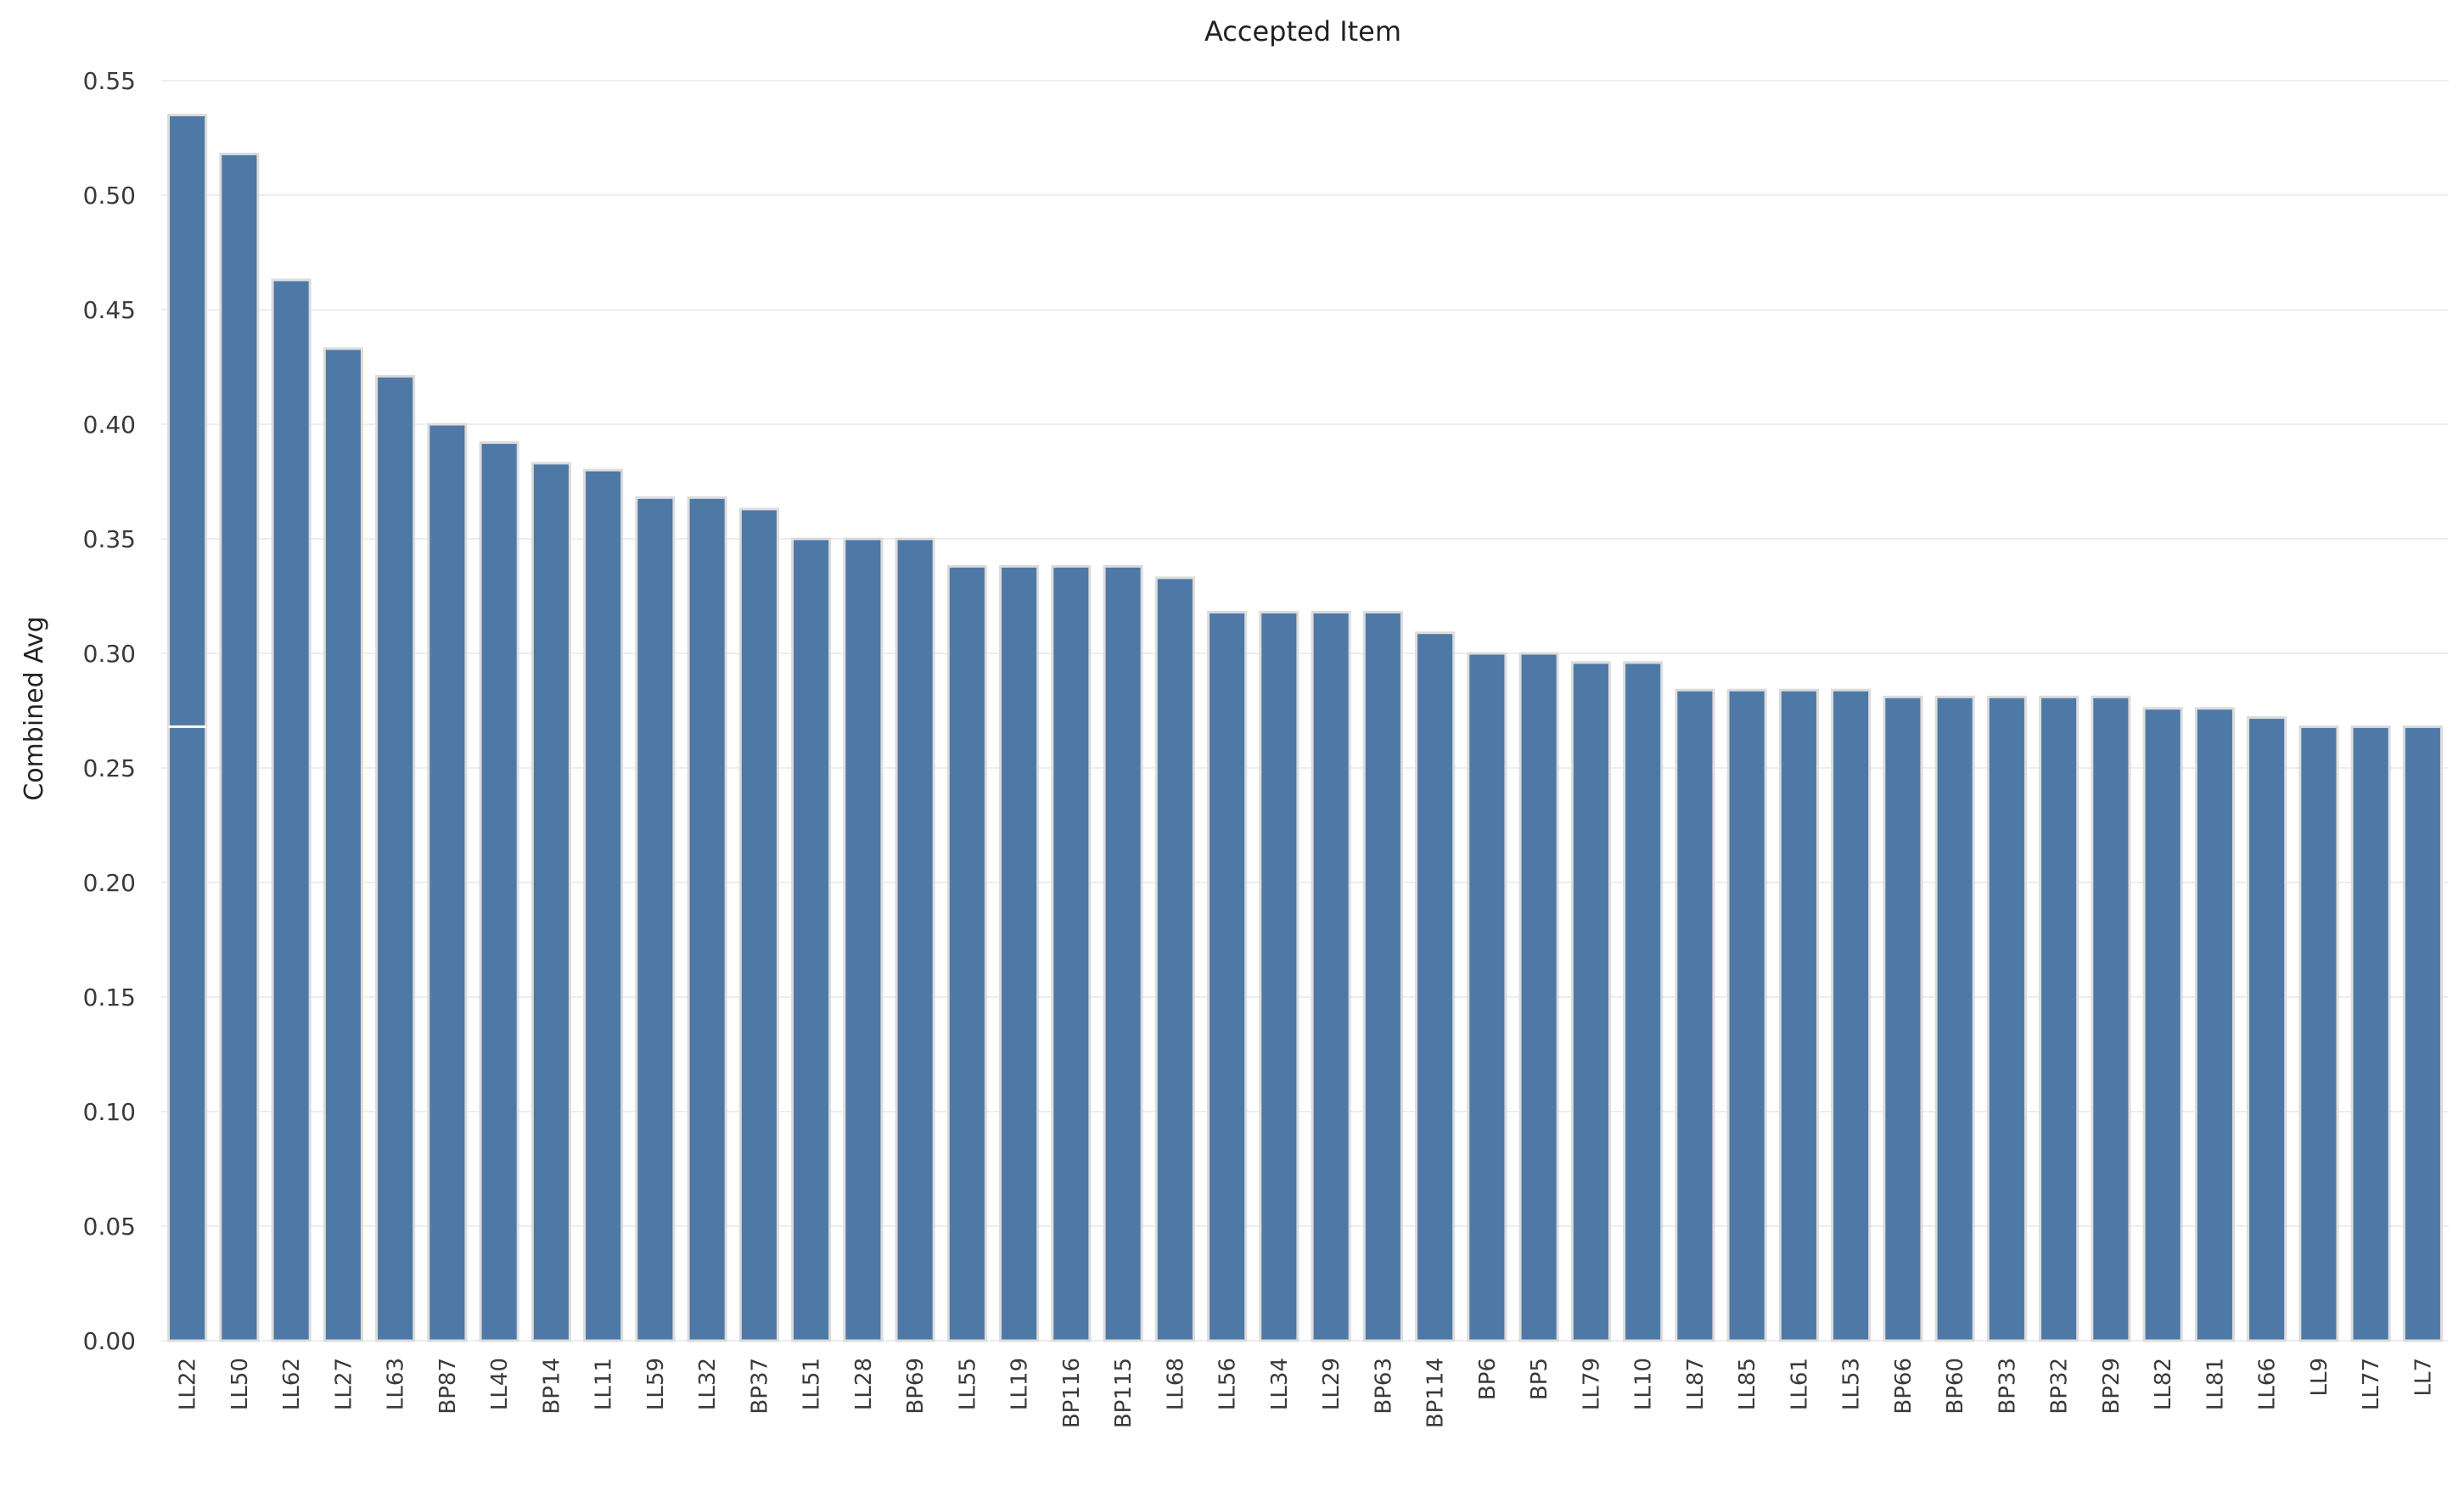 The image size is (2464, 1496). What do you see at coordinates (1175, 1384) in the screenshot?
I see `x-tick-label: LL68` at bounding box center [1175, 1384].